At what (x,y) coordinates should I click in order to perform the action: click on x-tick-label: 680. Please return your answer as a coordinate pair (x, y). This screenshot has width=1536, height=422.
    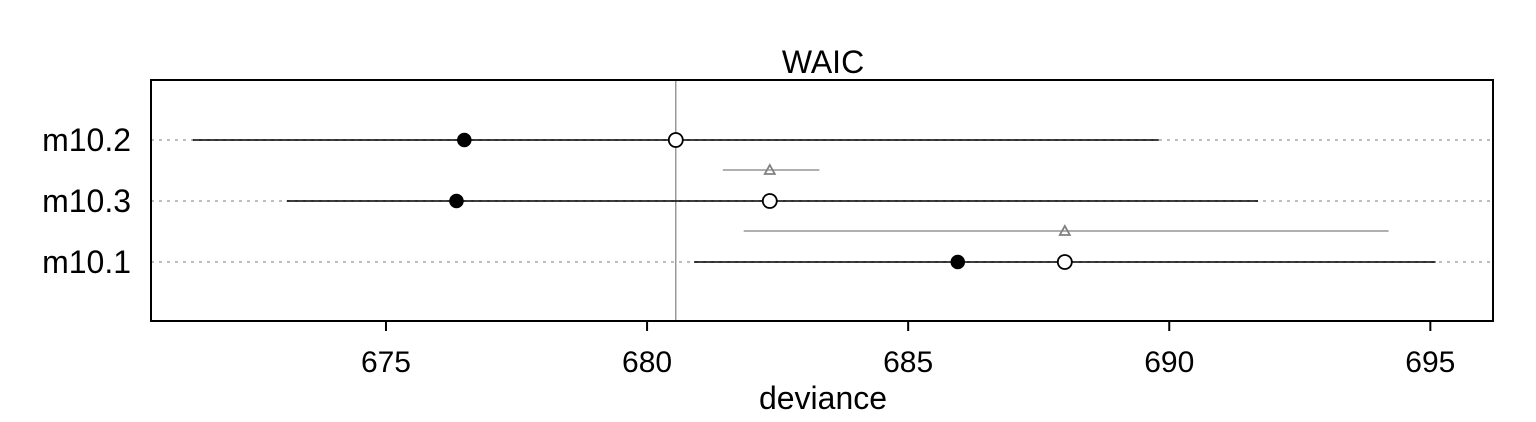
    Looking at the image, I should click on (647, 362).